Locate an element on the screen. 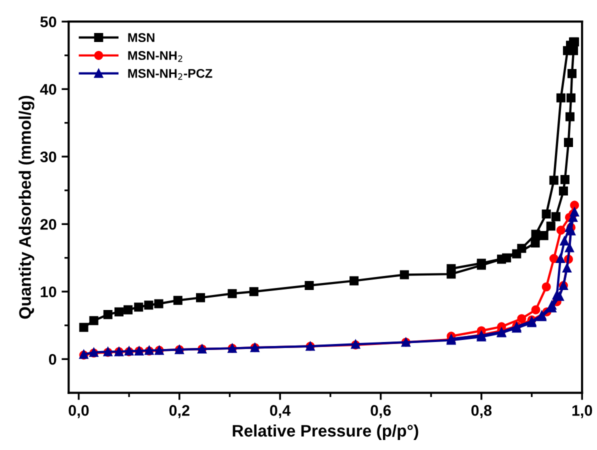 The width and height of the screenshot is (597, 450). legend-label: MSN-NH$_{2}$-PCZ is located at coordinates (170, 74).